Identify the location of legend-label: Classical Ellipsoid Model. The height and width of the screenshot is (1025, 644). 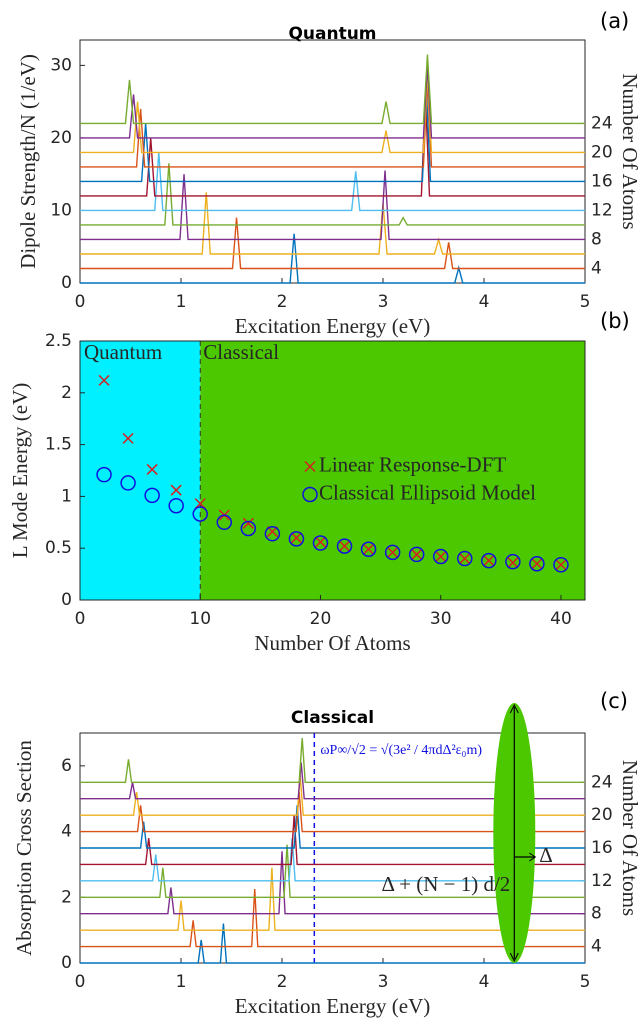
(427, 492).